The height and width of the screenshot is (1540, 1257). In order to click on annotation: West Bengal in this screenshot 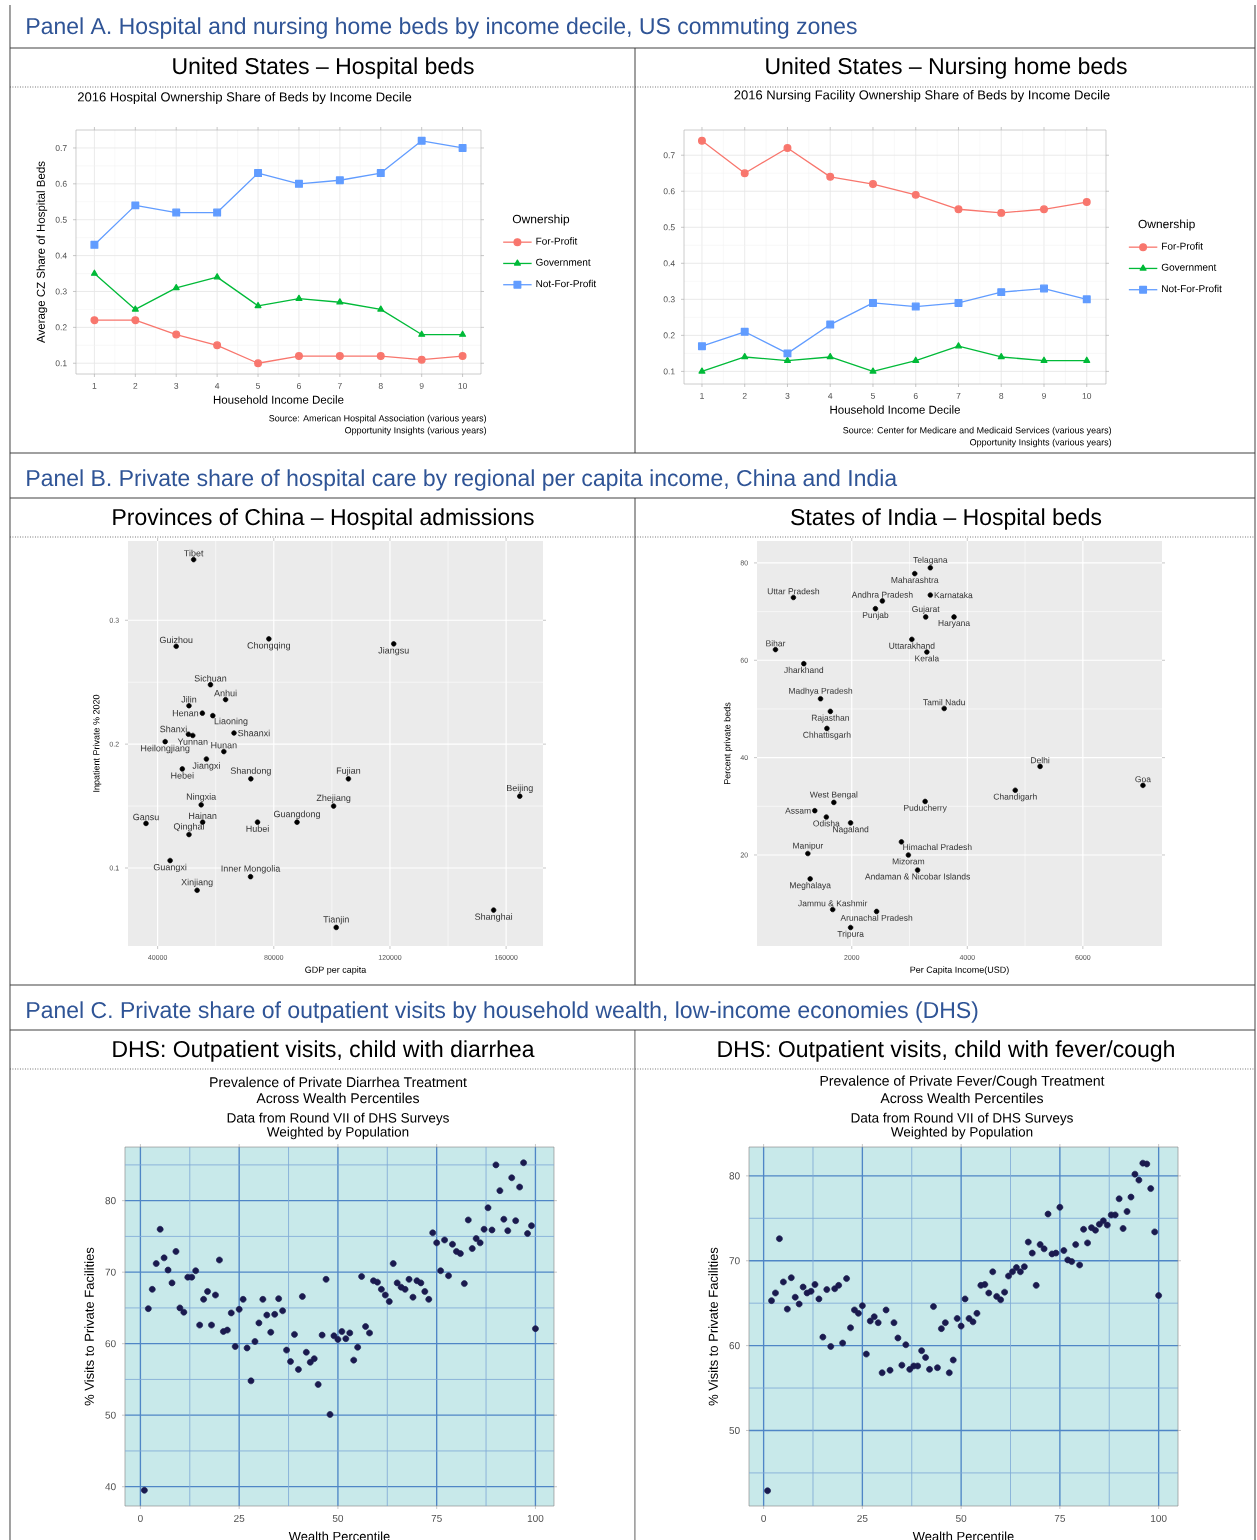, I will do `click(833, 795)`.